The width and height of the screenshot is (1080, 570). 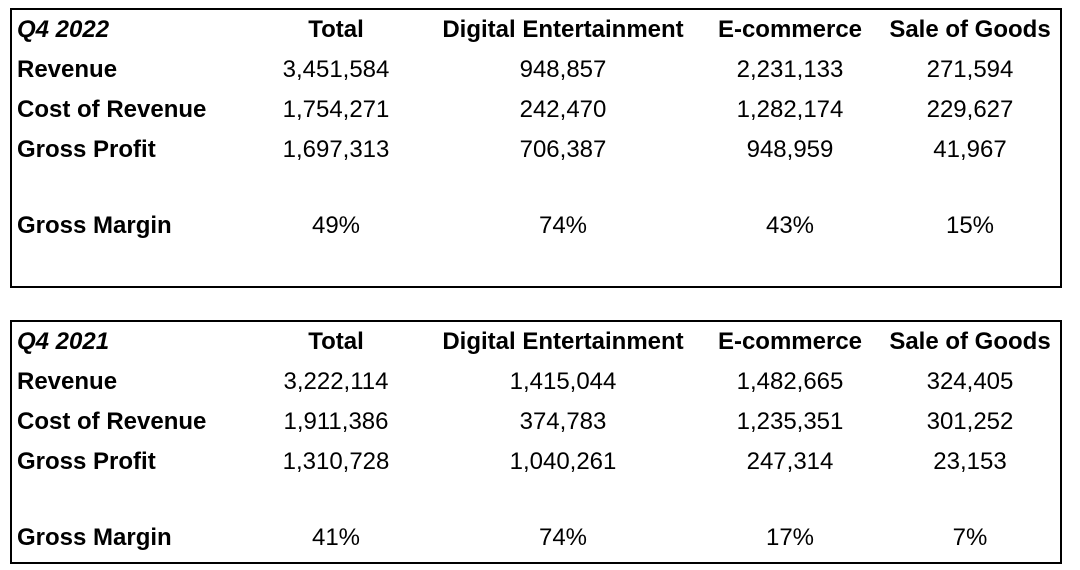 I want to click on cell-sale-of-goods: 324,405, so click(x=970, y=381).